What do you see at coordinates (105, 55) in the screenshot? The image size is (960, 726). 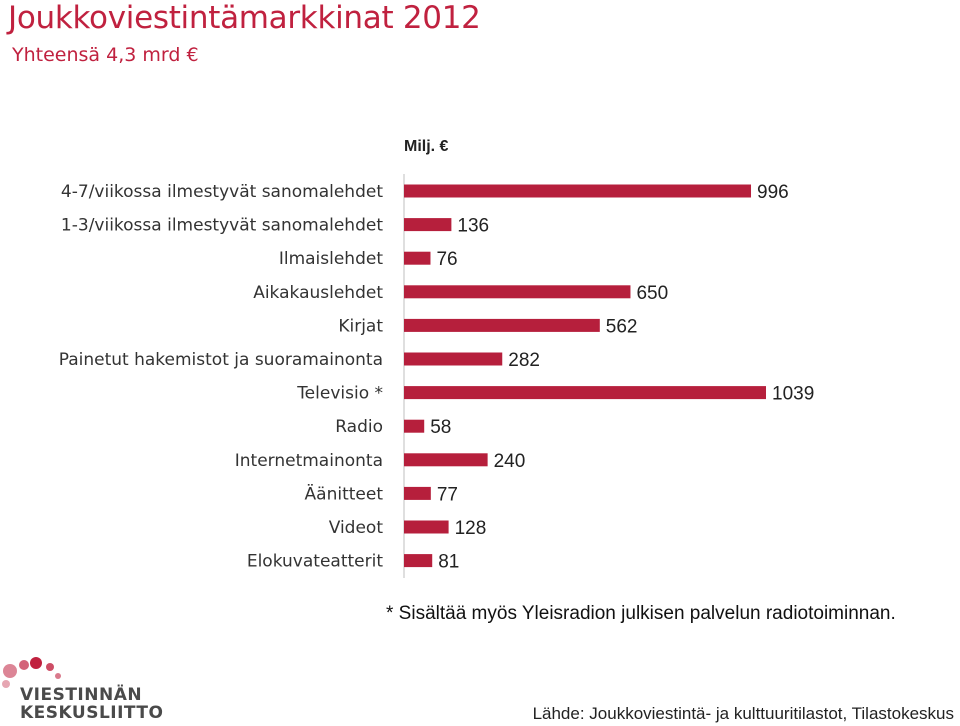 I see `page-subtitle: Yhteensä 4,3 mrd €` at bounding box center [105, 55].